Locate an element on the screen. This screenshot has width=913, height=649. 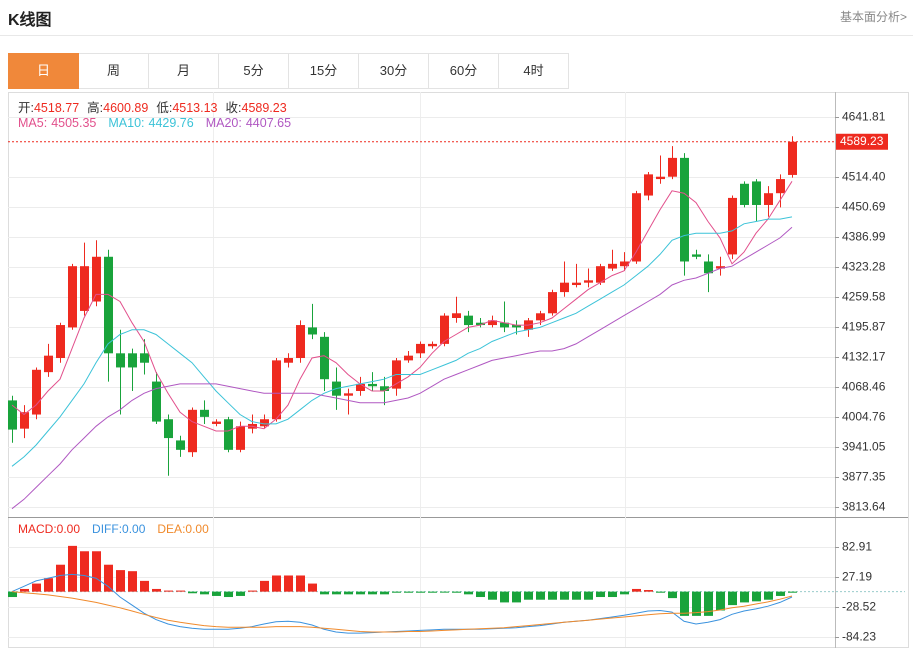
ohlc-legend: 开:4518.77 高:4600.89 低:4513.13 收:4589.23 is located at coordinates (156, 106).